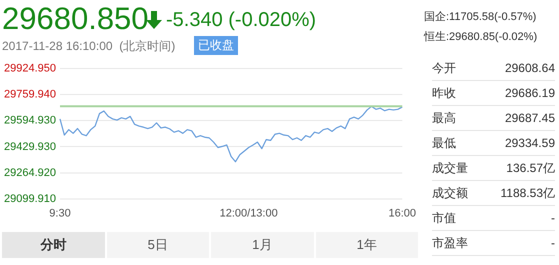  I want to click on text: 29608.64, so click(529, 68).